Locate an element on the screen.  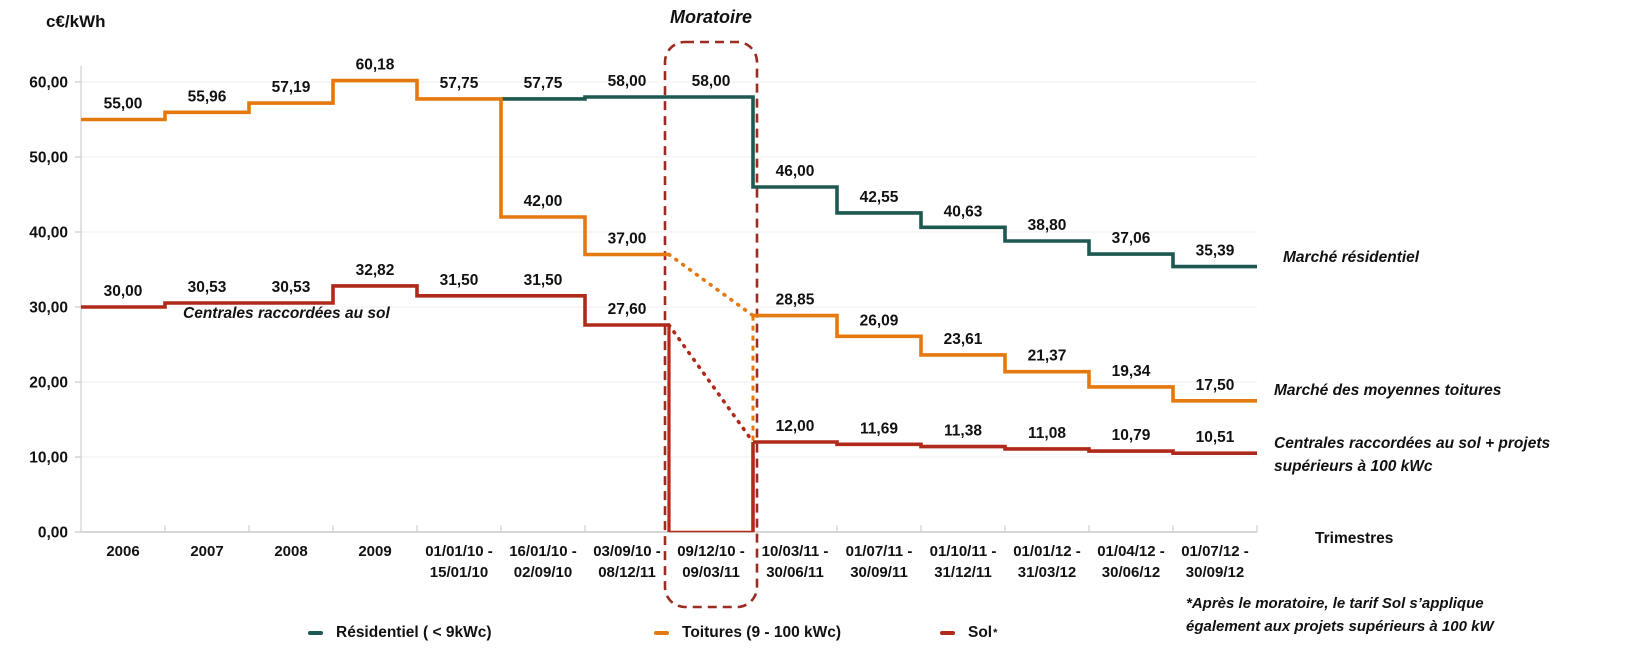
data-label: 26,09 is located at coordinates (879, 320).